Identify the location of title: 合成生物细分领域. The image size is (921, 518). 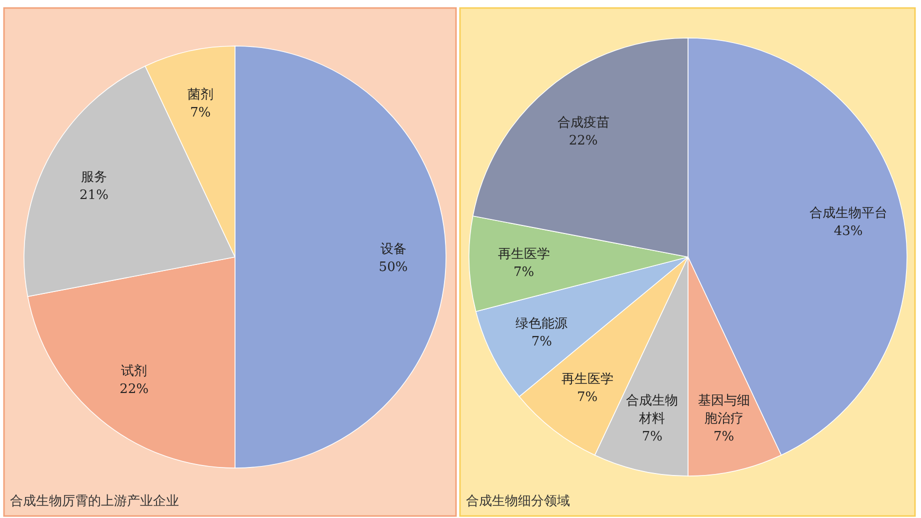
(518, 501).